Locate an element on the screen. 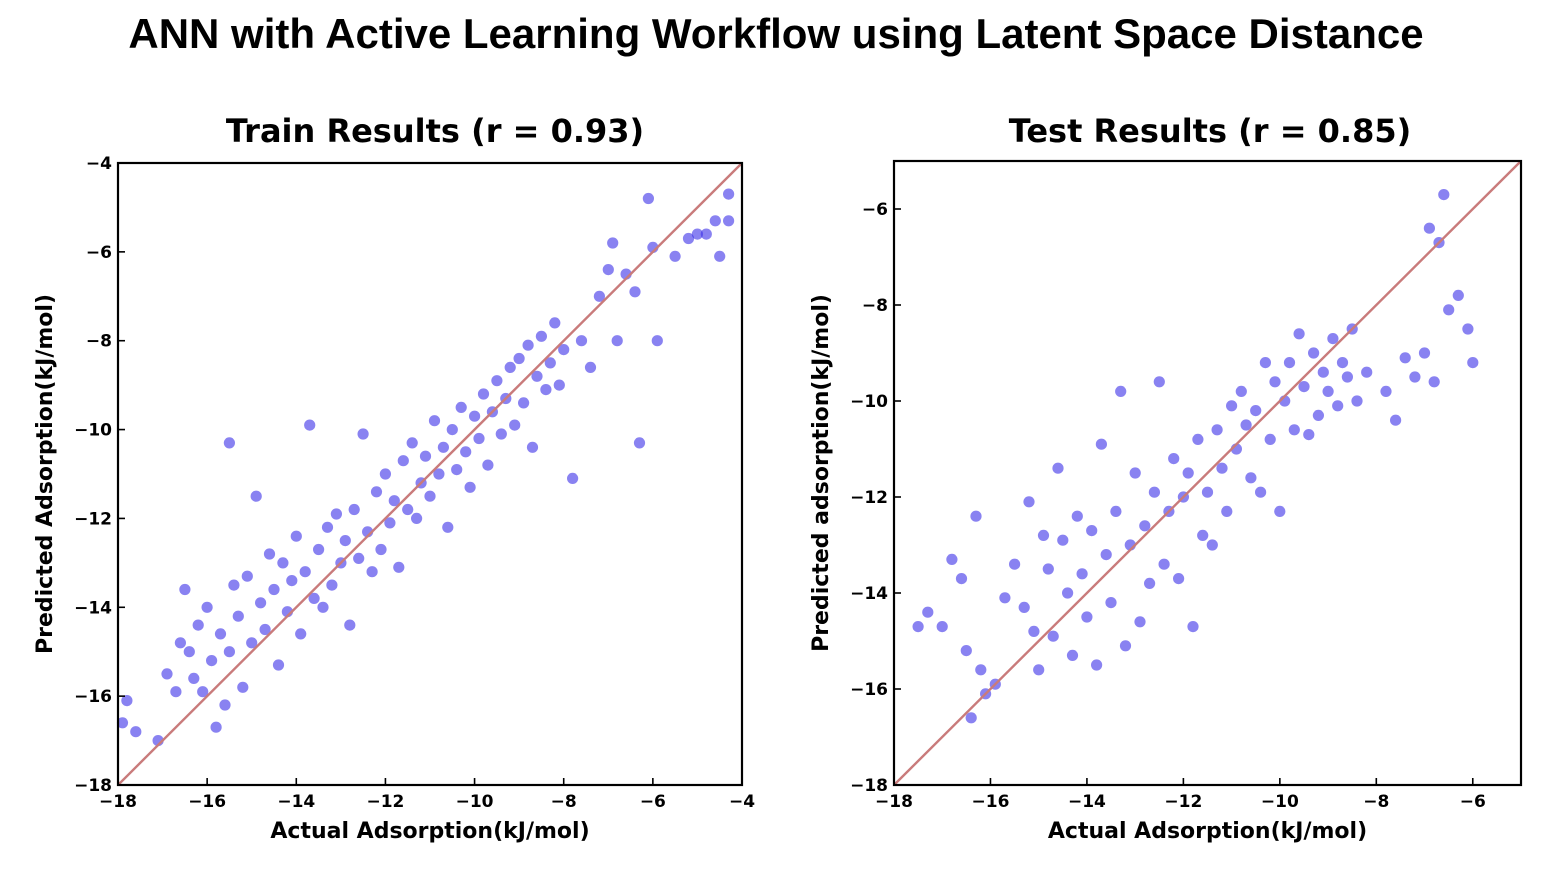 This screenshot has height=879, width=1552. y-tick-label: −10 is located at coordinates (93, 431).